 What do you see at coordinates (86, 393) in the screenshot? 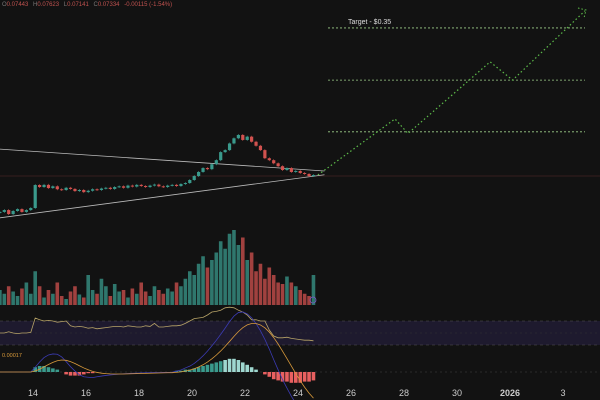
I see `x-tick-label: 16` at bounding box center [86, 393].